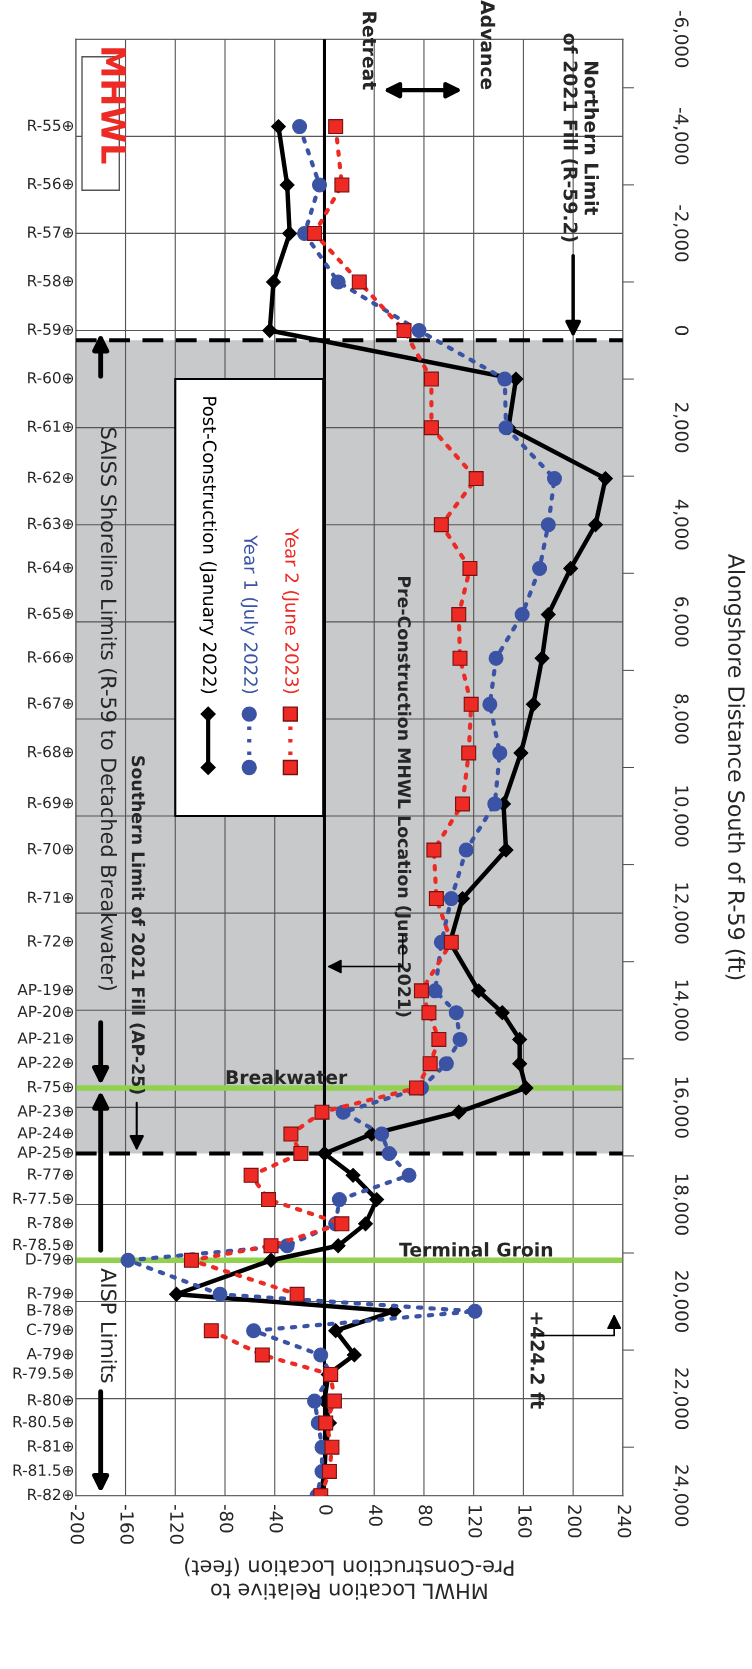 This screenshot has height=1669, width=752. Describe the element at coordinates (45, 1132) in the screenshot. I see `text: AP-24⊕` at that location.